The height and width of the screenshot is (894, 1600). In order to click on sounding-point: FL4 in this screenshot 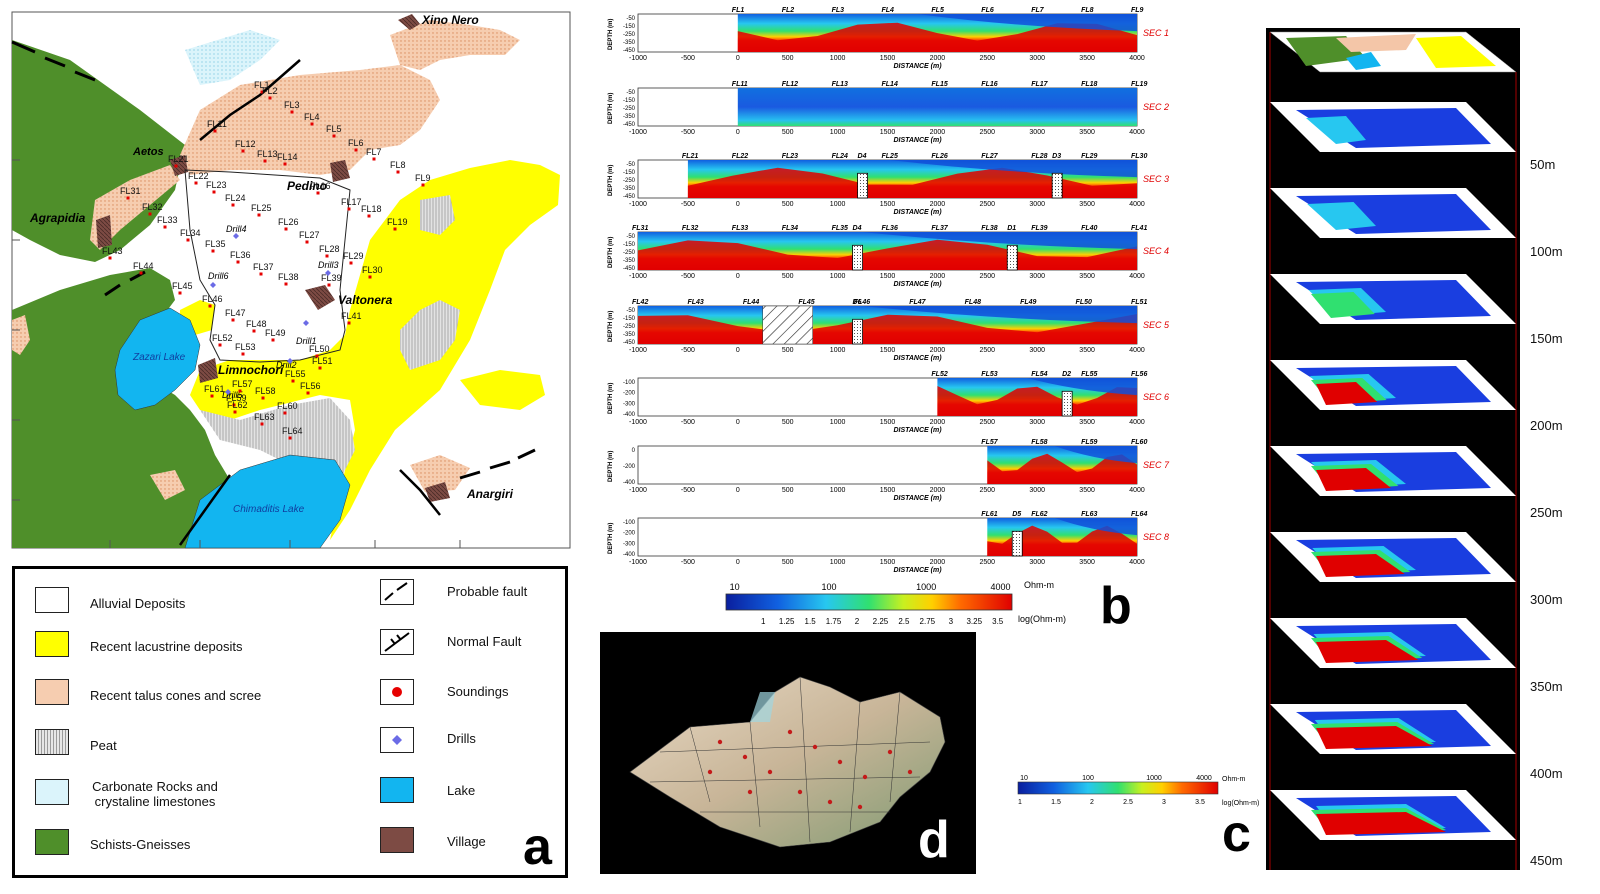, I will do `click(312, 119)`.